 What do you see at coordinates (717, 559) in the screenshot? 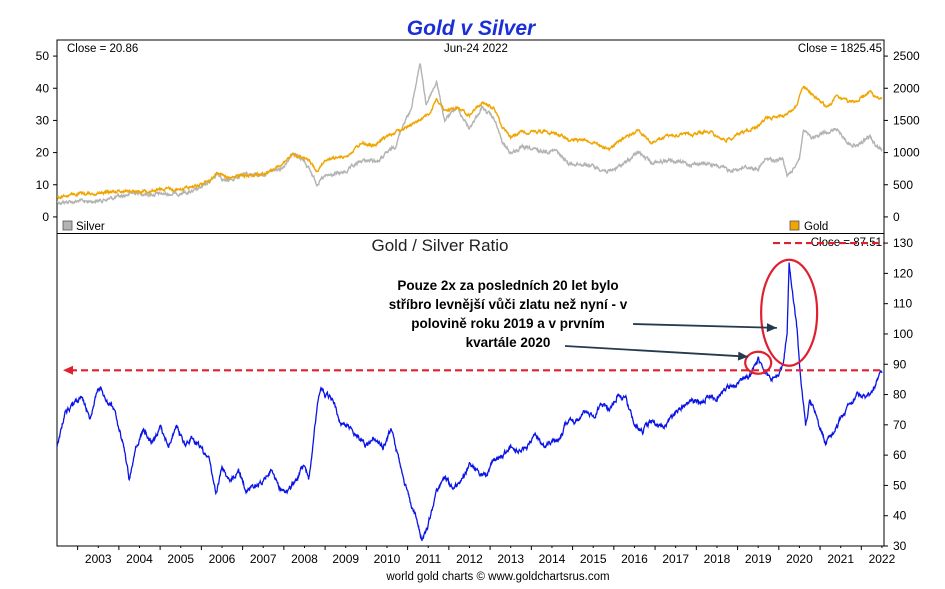
I see `year-tick-label: 2018` at bounding box center [717, 559].